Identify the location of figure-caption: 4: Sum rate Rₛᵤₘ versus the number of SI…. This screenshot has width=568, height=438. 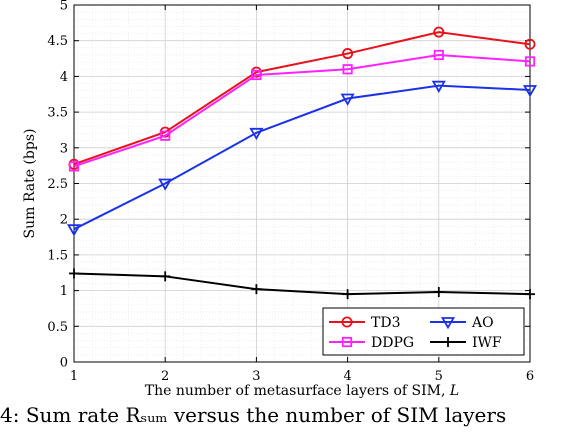
(253, 415).